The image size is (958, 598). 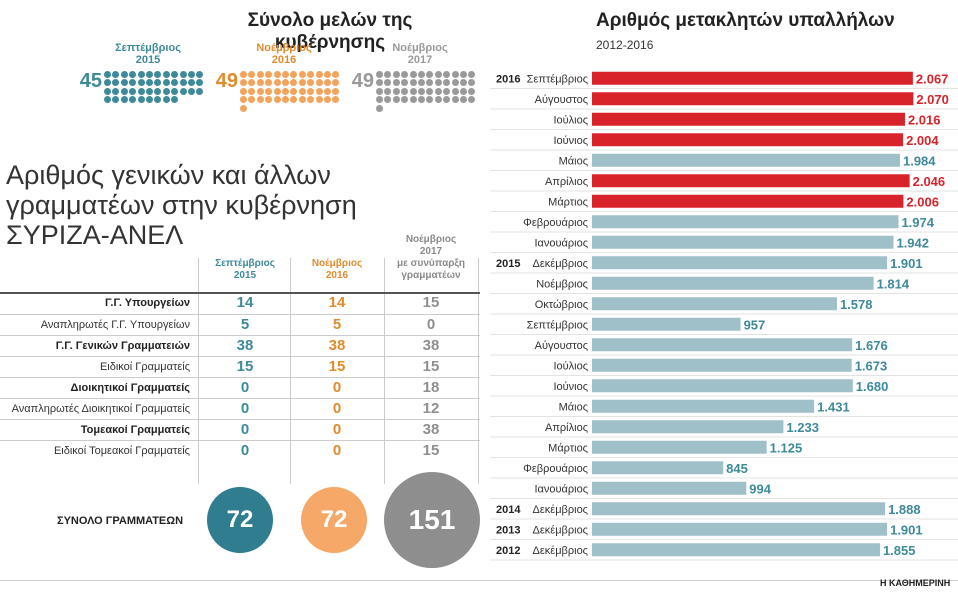 What do you see at coordinates (240, 366) in the screenshot?
I see `table-row: Ειδικοί Γραμματείς 15 15 15` at bounding box center [240, 366].